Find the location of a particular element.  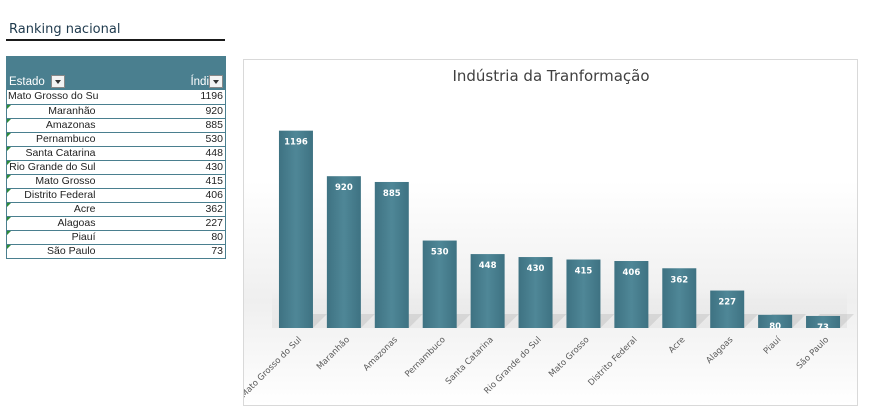

data-label: 73 is located at coordinates (823, 328).